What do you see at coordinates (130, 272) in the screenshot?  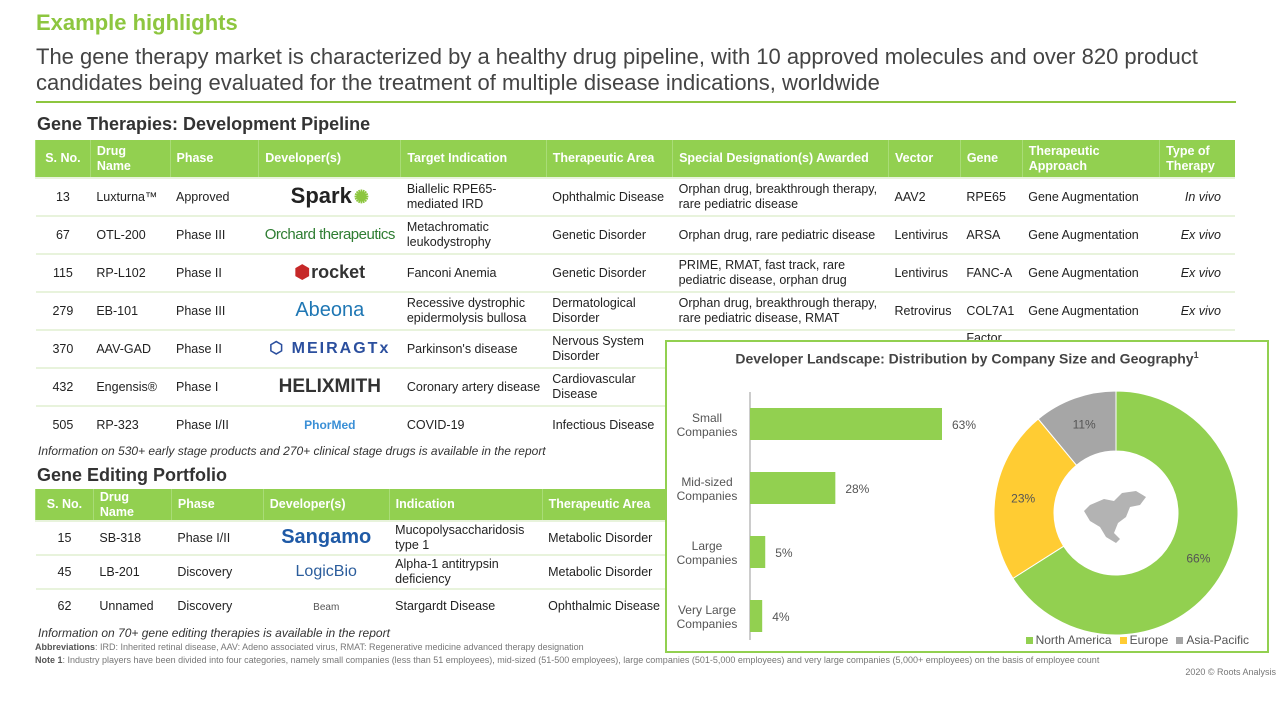 I see `cell-drug: RP-L102` at bounding box center [130, 272].